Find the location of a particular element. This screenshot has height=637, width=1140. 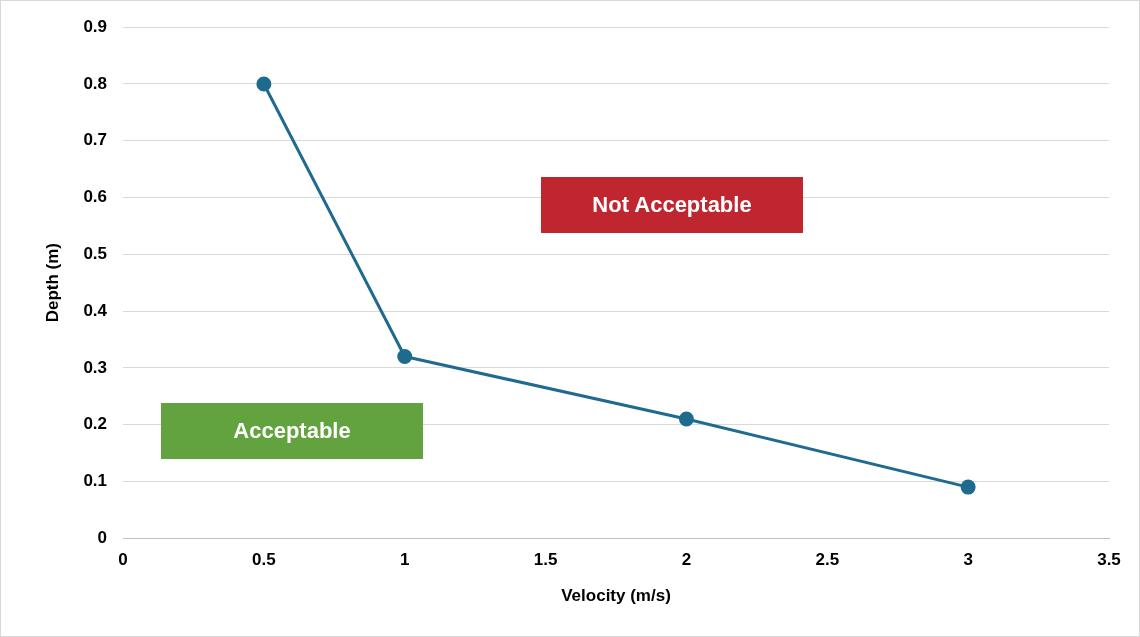

x-tick-label: 3 is located at coordinates (968, 560).